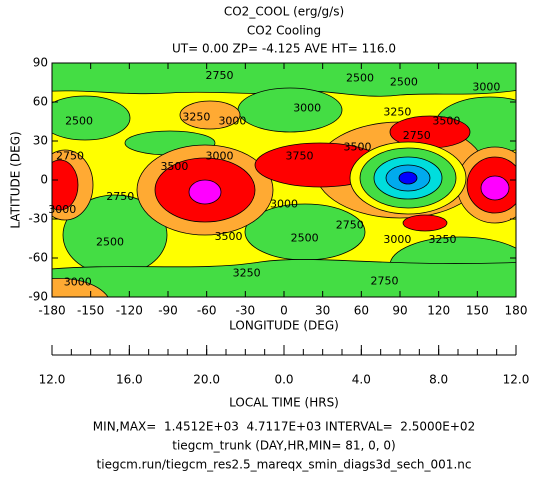  I want to click on x-tick-label: -30, so click(246, 311).